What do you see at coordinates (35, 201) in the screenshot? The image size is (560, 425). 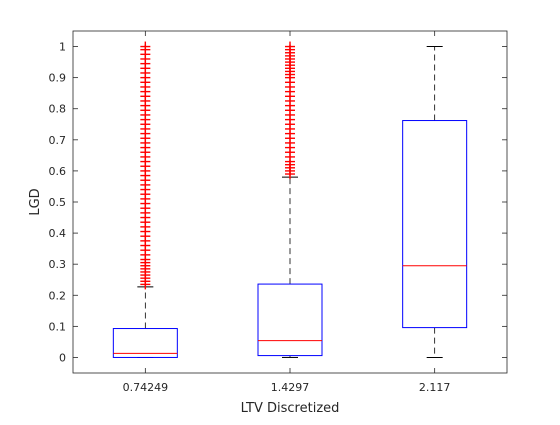 I see `y-axis-label: LGD` at bounding box center [35, 201].